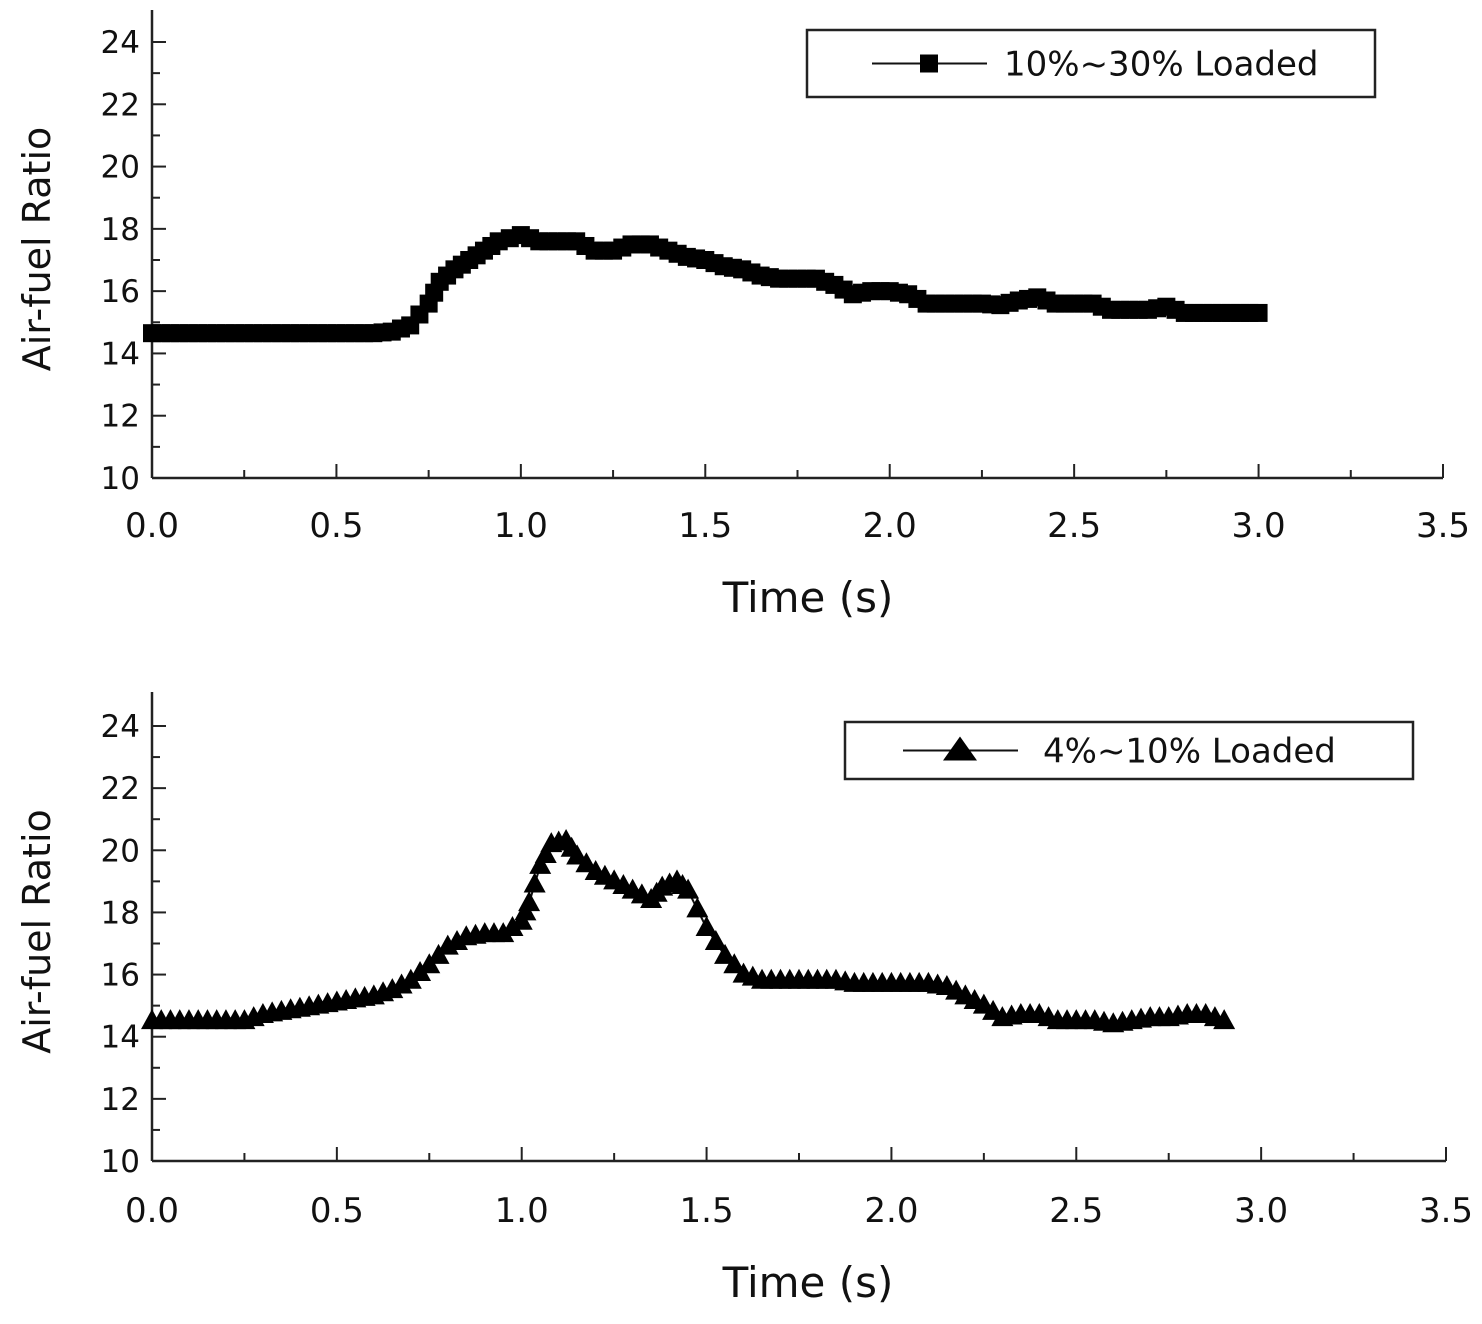 This screenshot has width=1482, height=1324. What do you see at coordinates (929, 63) in the screenshot?
I see `legend-square-marker` at bounding box center [929, 63].